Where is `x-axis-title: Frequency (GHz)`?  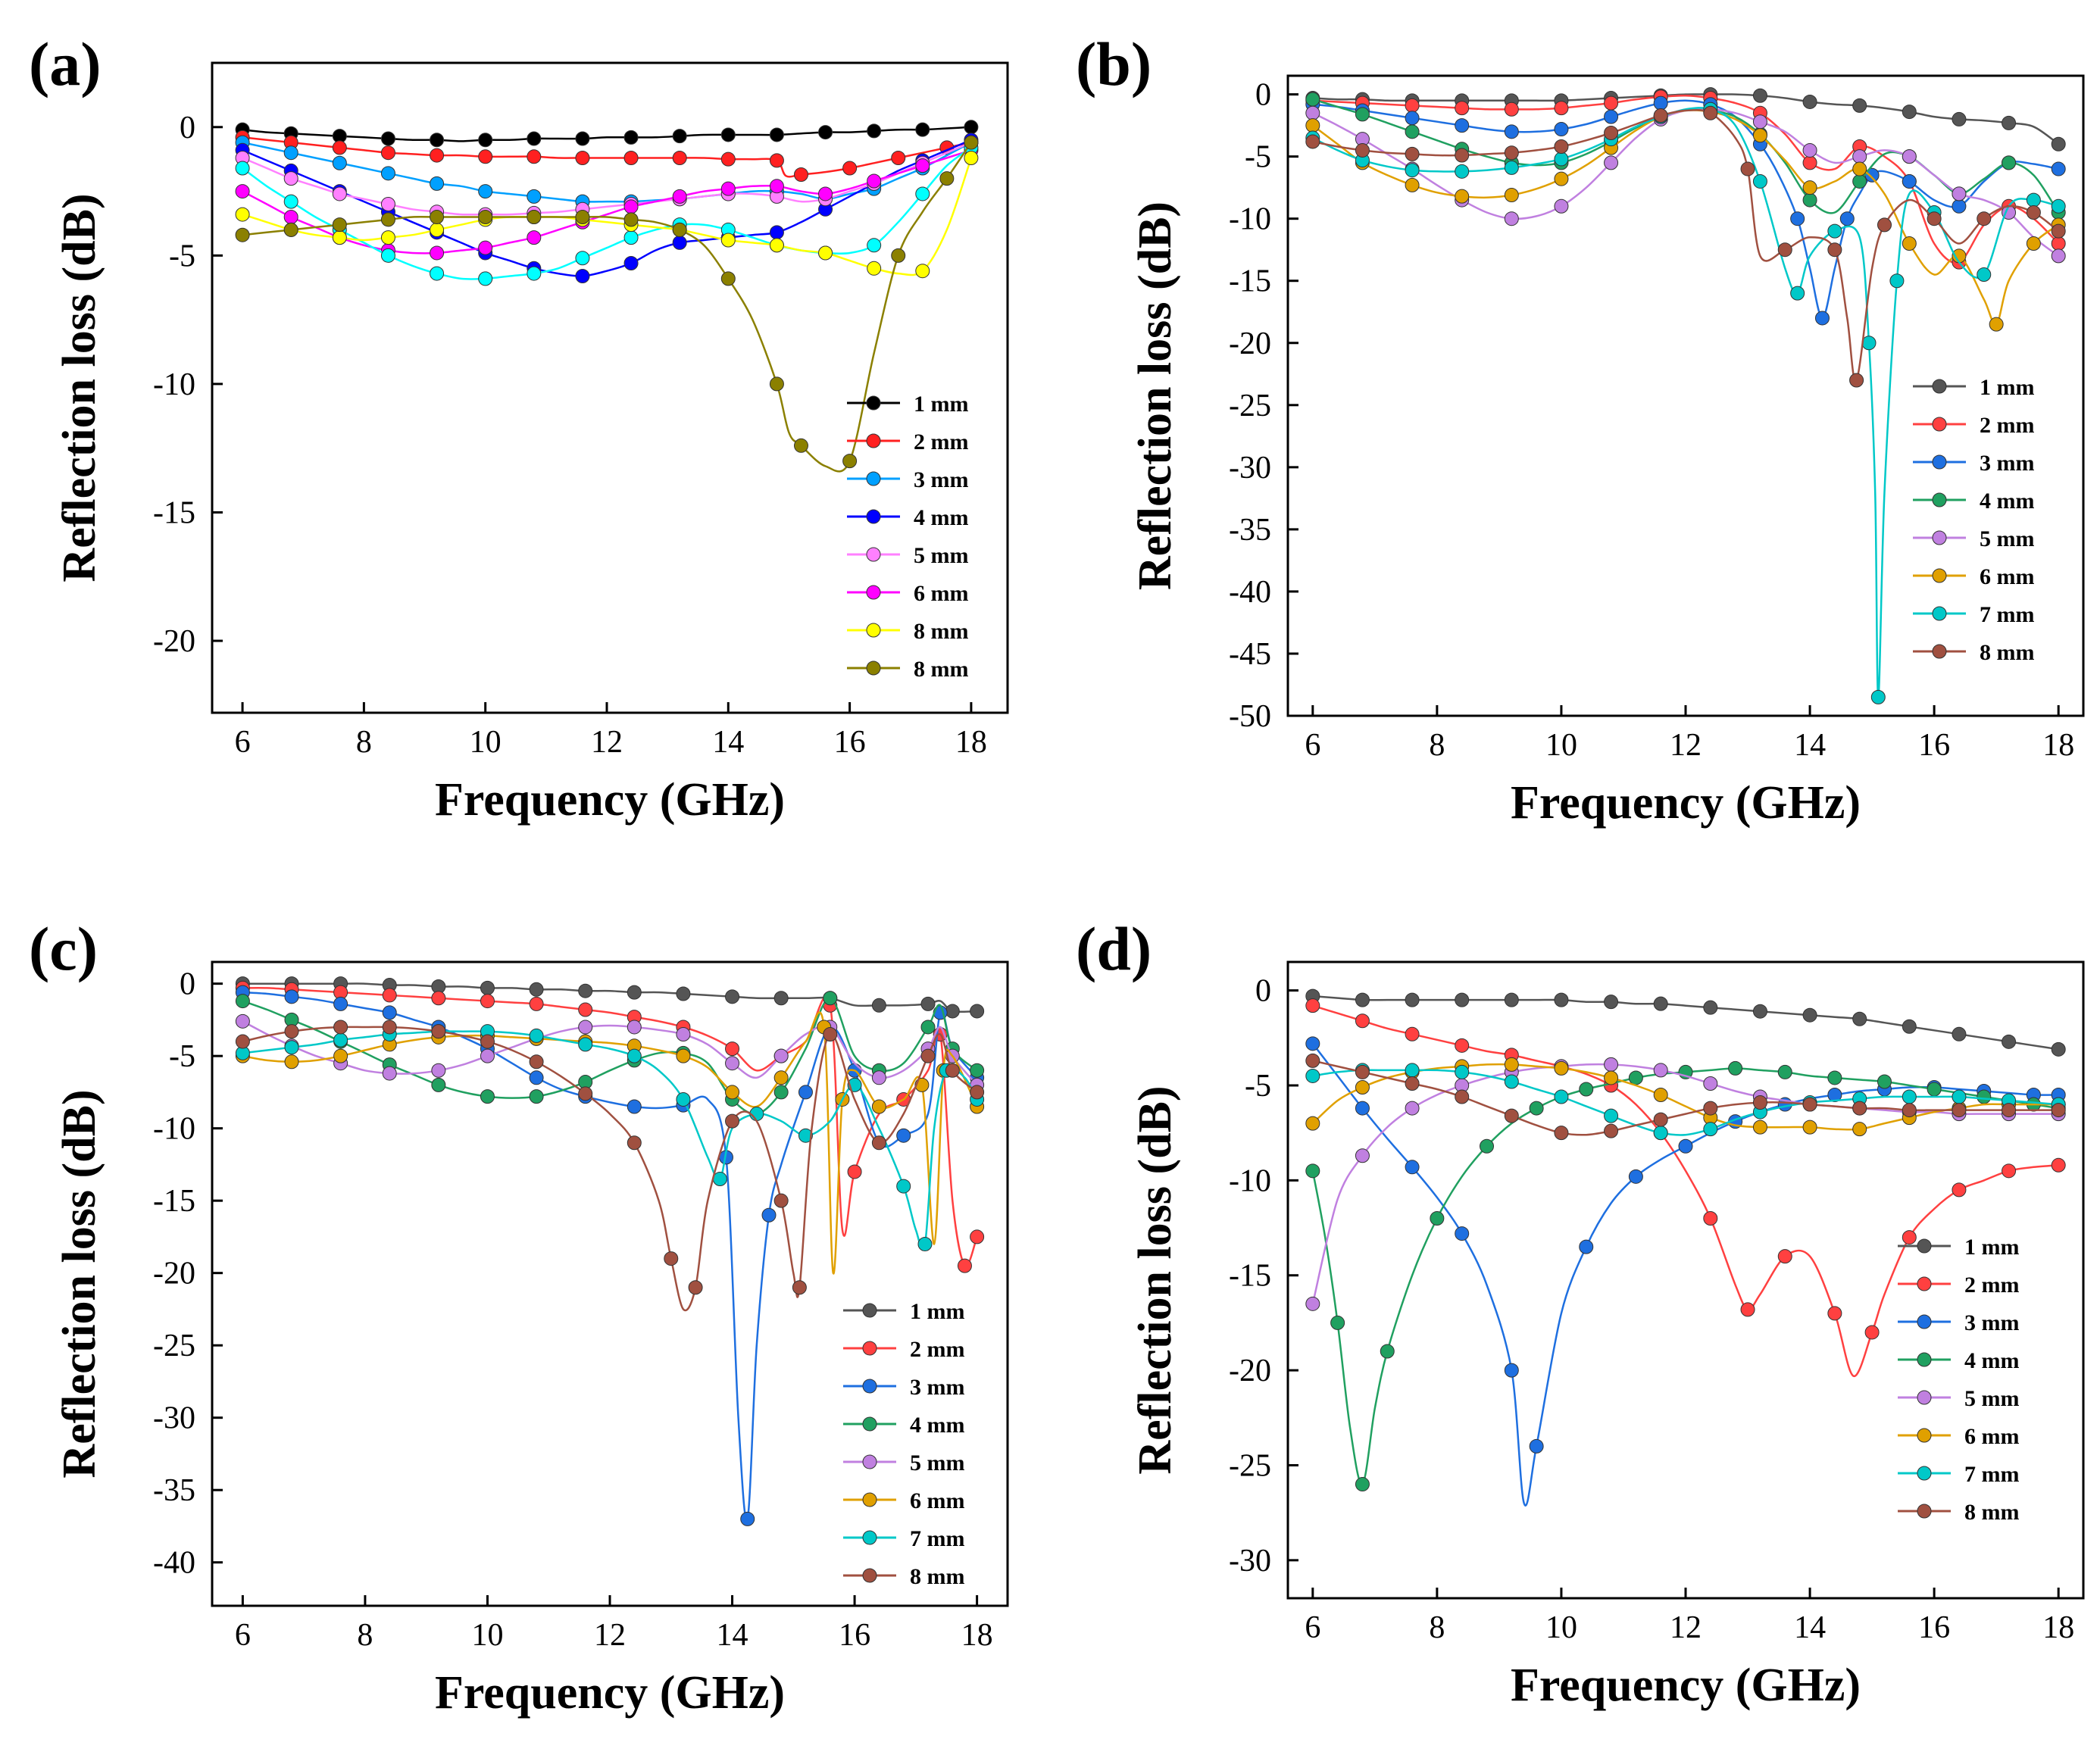 x-axis-title: Frequency (GHz) is located at coordinates (610, 1693).